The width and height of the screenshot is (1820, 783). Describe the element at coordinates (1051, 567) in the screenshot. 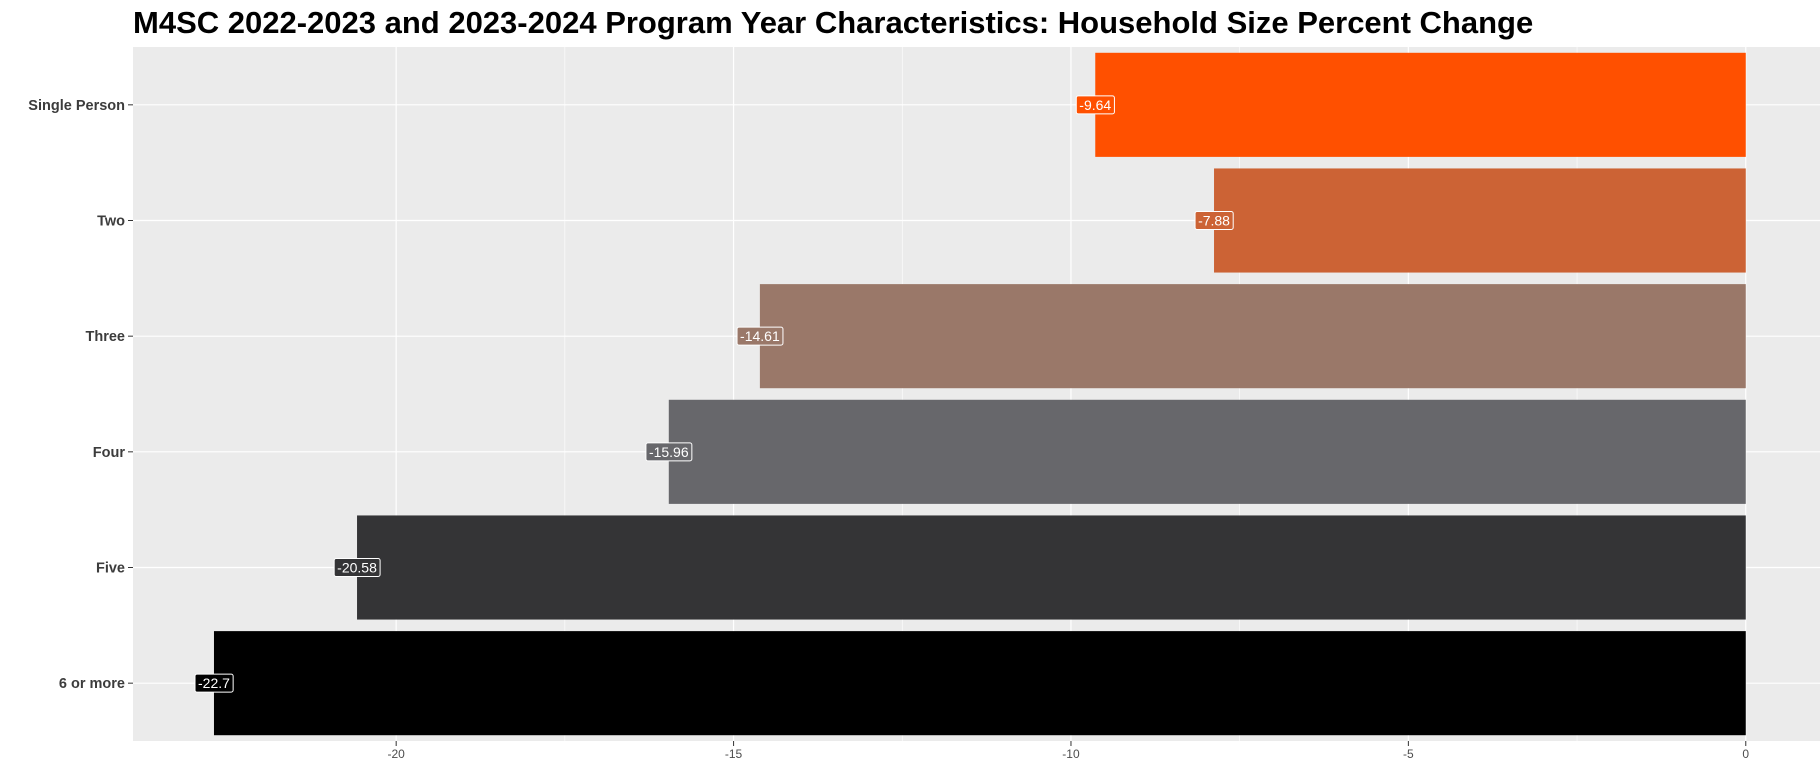

I see `bar-five` at that location.